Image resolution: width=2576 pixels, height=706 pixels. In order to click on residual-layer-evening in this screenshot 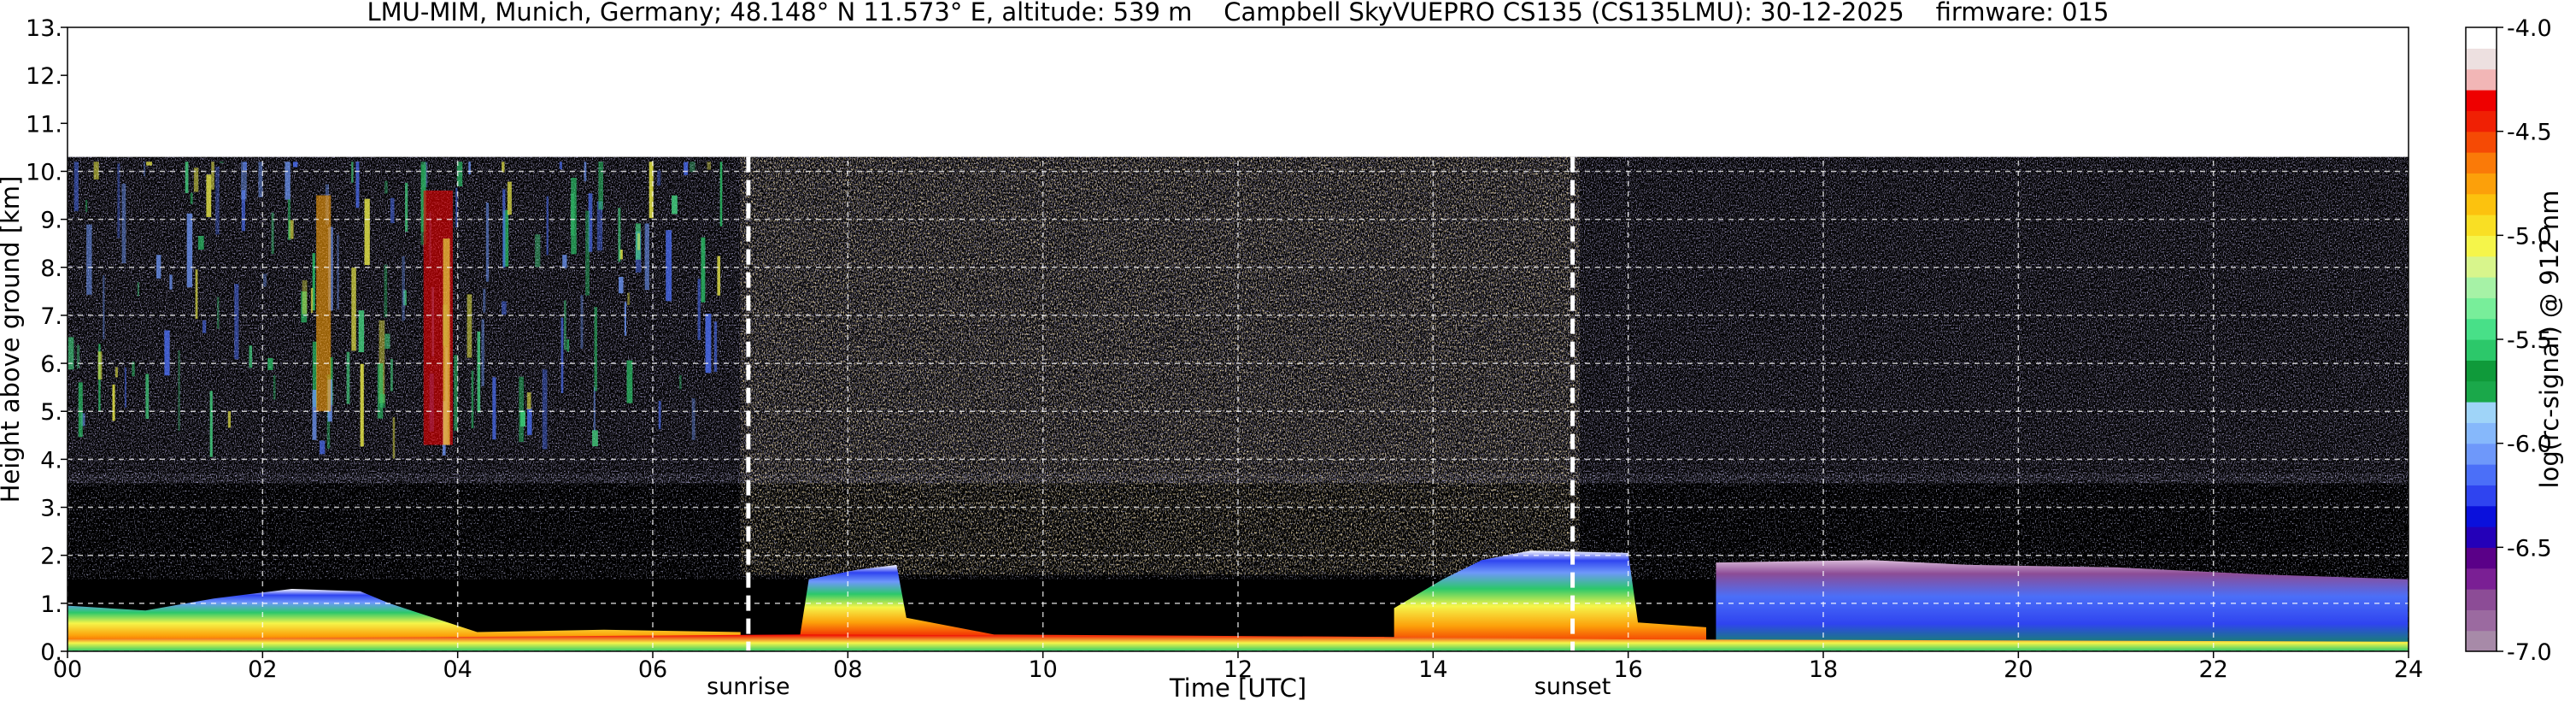, I will do `click(2062, 605)`.